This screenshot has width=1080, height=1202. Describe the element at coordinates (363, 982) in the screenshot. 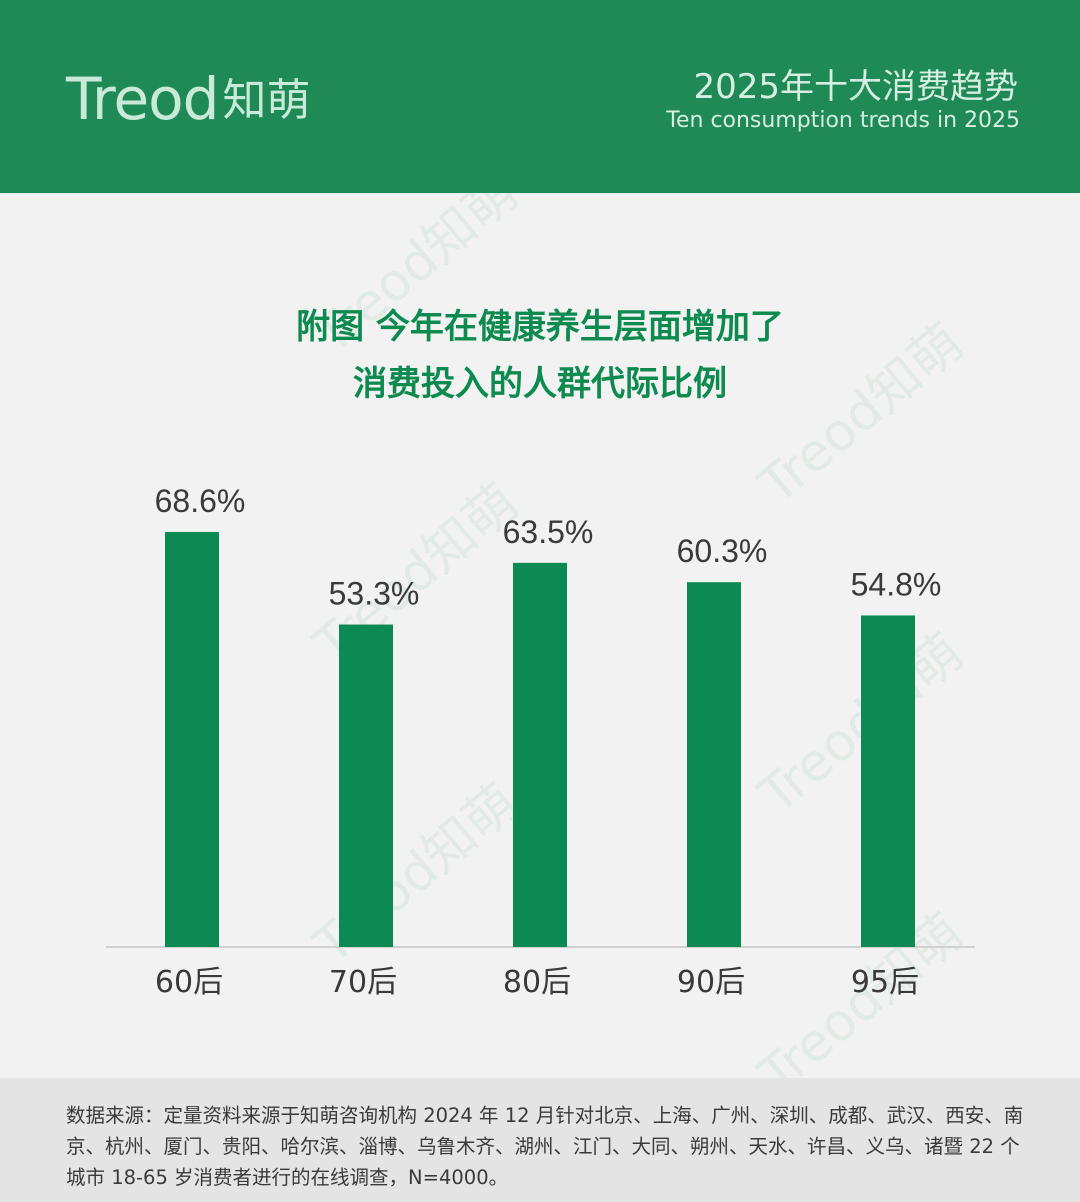

I see `category-label: 70后` at that location.